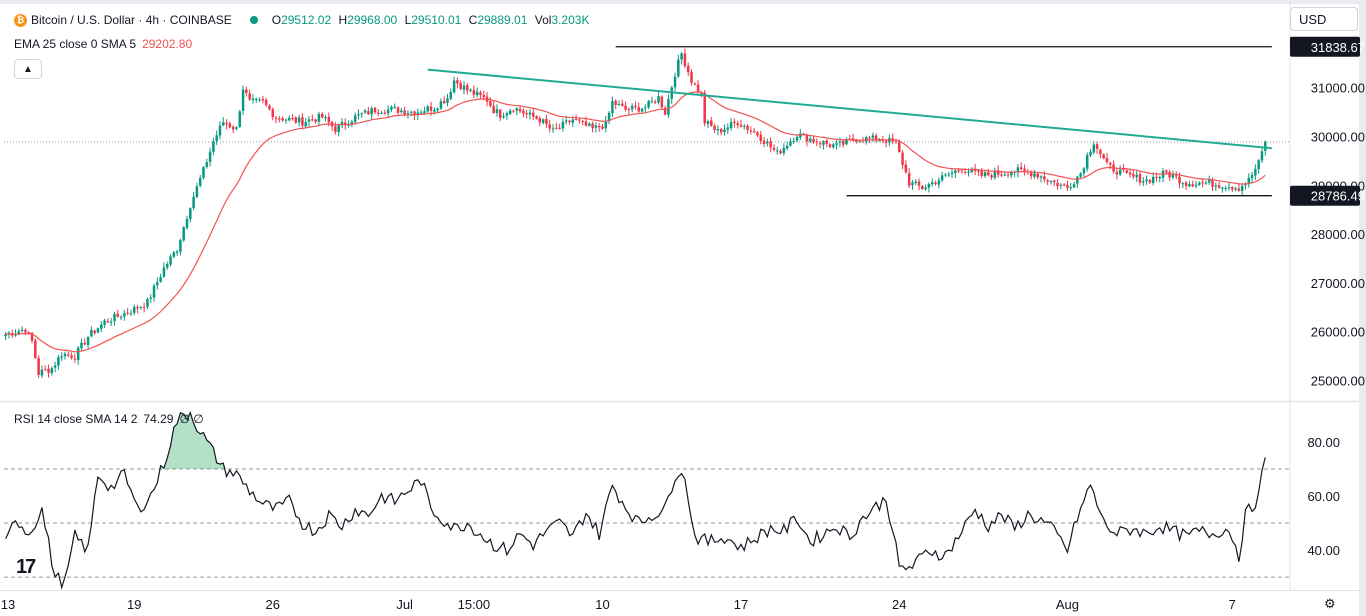 The width and height of the screenshot is (1366, 616). Describe the element at coordinates (404, 604) in the screenshot. I see `time-tick-label: Jul` at that location.